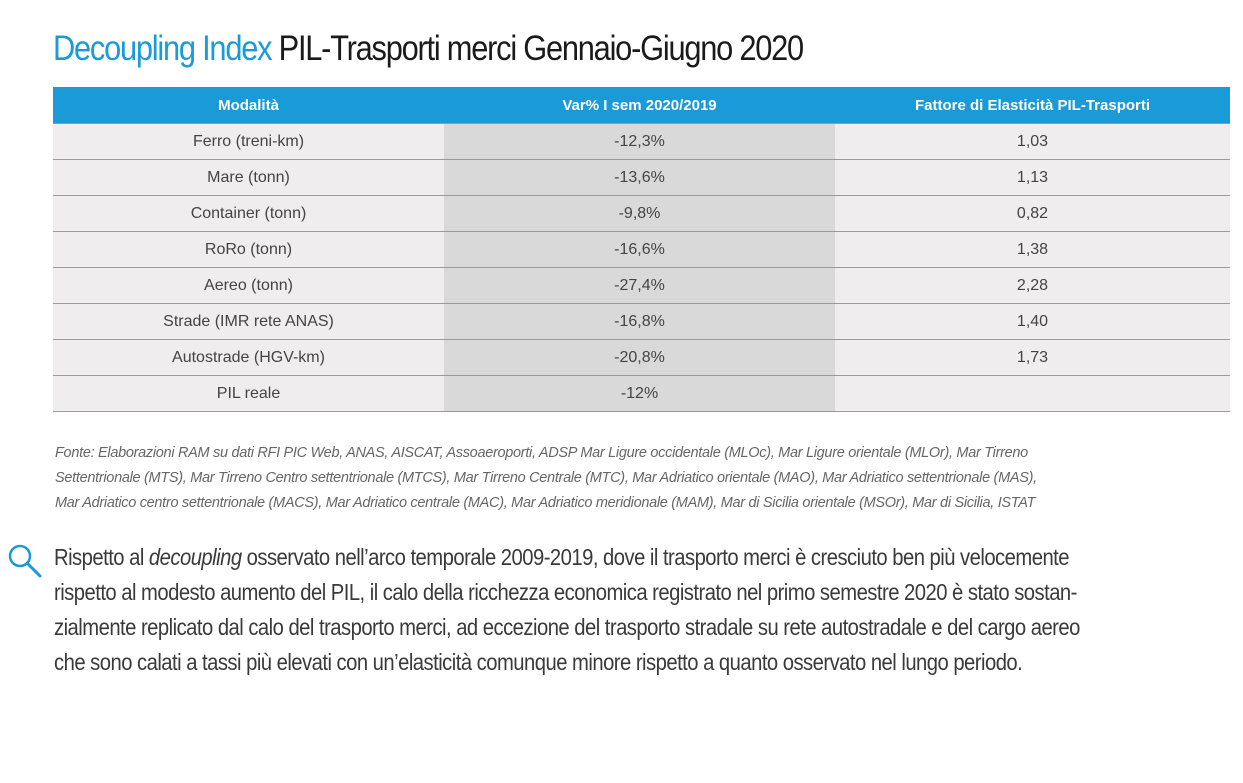 Image resolution: width=1243 pixels, height=783 pixels. Describe the element at coordinates (1032, 141) in the screenshot. I see `cell-fattore: 1,03` at that location.